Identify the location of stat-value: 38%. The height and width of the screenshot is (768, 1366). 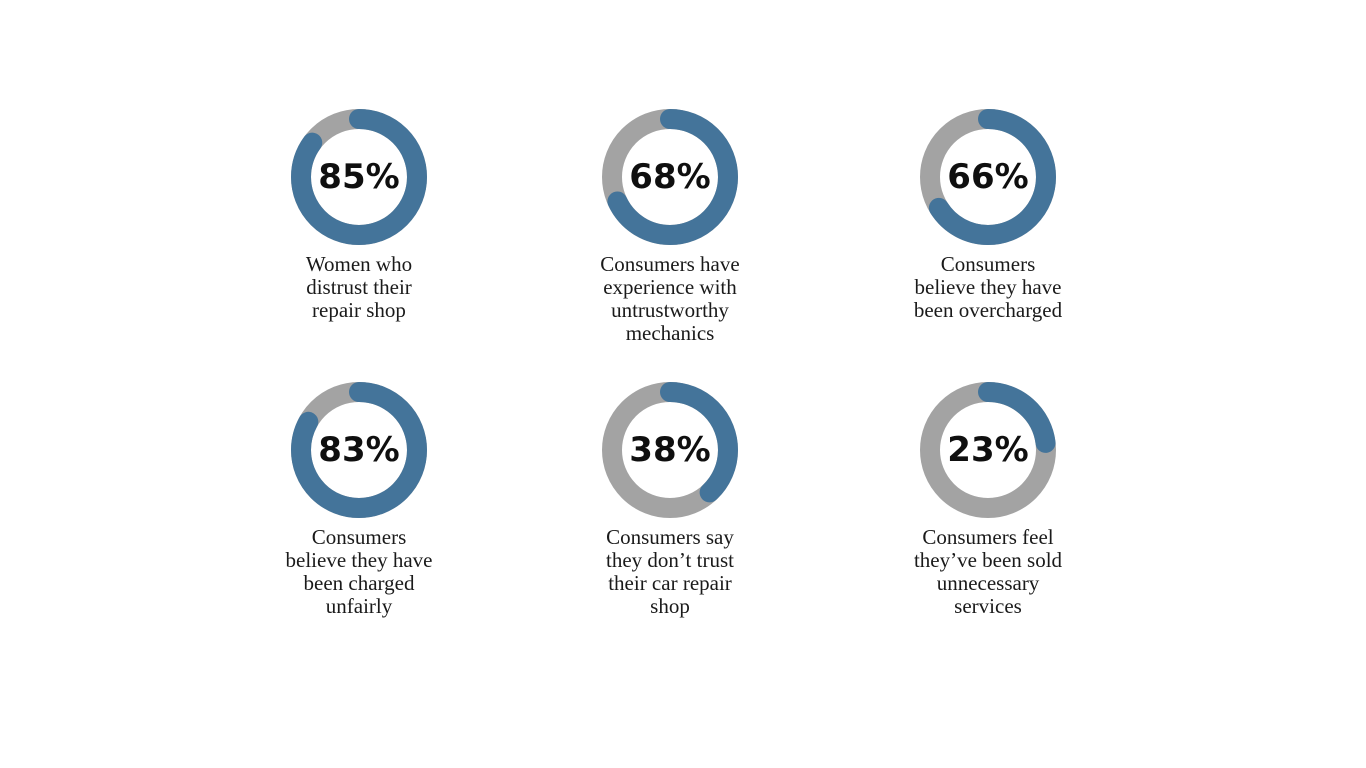
(670, 450).